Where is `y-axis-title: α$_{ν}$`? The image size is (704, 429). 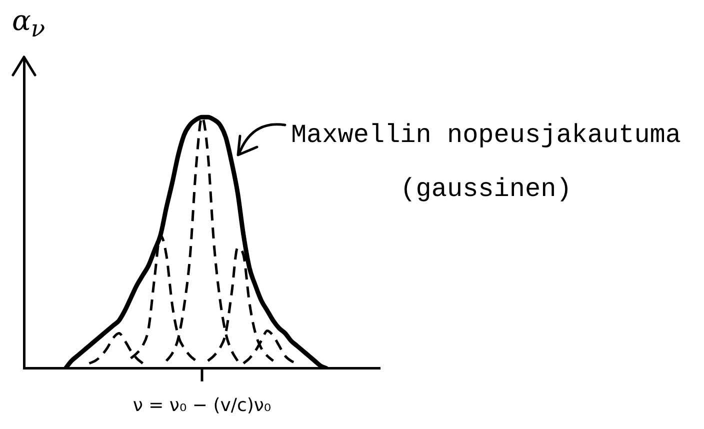
y-axis-title: α$_{ν}$ is located at coordinates (29, 24).